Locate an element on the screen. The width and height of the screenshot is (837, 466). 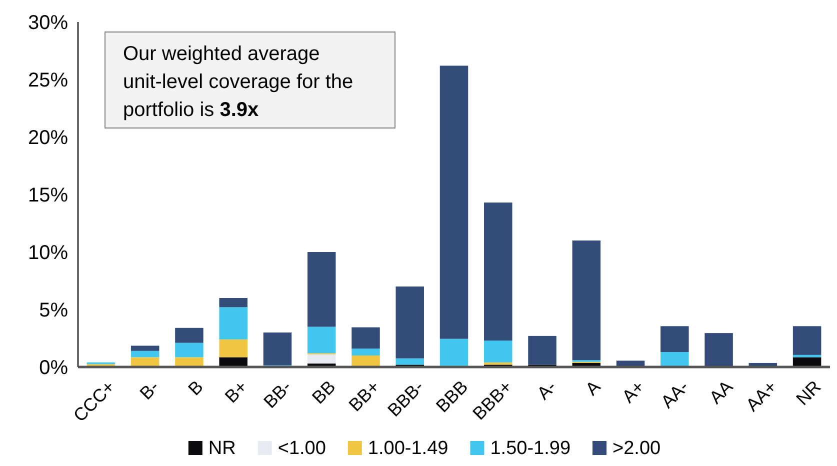
y-tick-label: 30% is located at coordinates (48, 23).